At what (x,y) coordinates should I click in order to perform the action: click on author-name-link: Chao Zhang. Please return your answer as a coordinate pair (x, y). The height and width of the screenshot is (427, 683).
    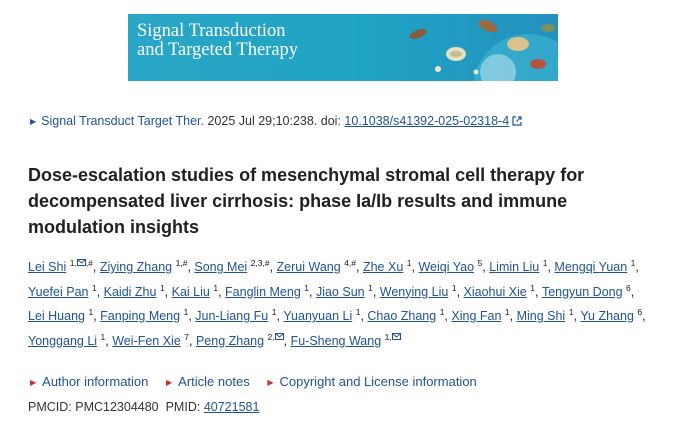
    Looking at the image, I should click on (402, 316).